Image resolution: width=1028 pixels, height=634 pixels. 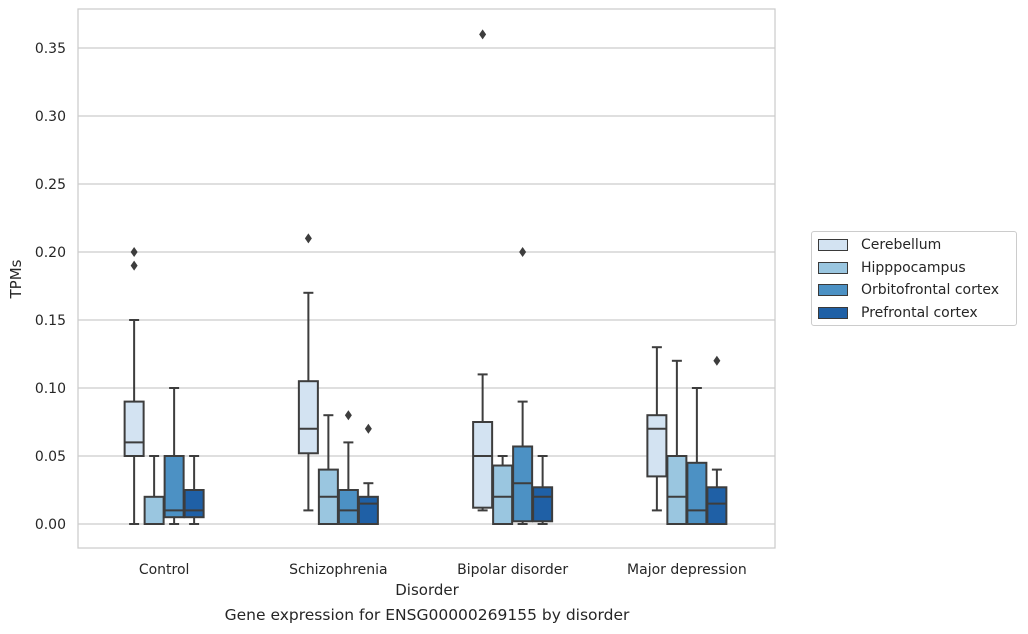 I want to click on legend-item: Orbitofrontal cortex, so click(x=908, y=290).